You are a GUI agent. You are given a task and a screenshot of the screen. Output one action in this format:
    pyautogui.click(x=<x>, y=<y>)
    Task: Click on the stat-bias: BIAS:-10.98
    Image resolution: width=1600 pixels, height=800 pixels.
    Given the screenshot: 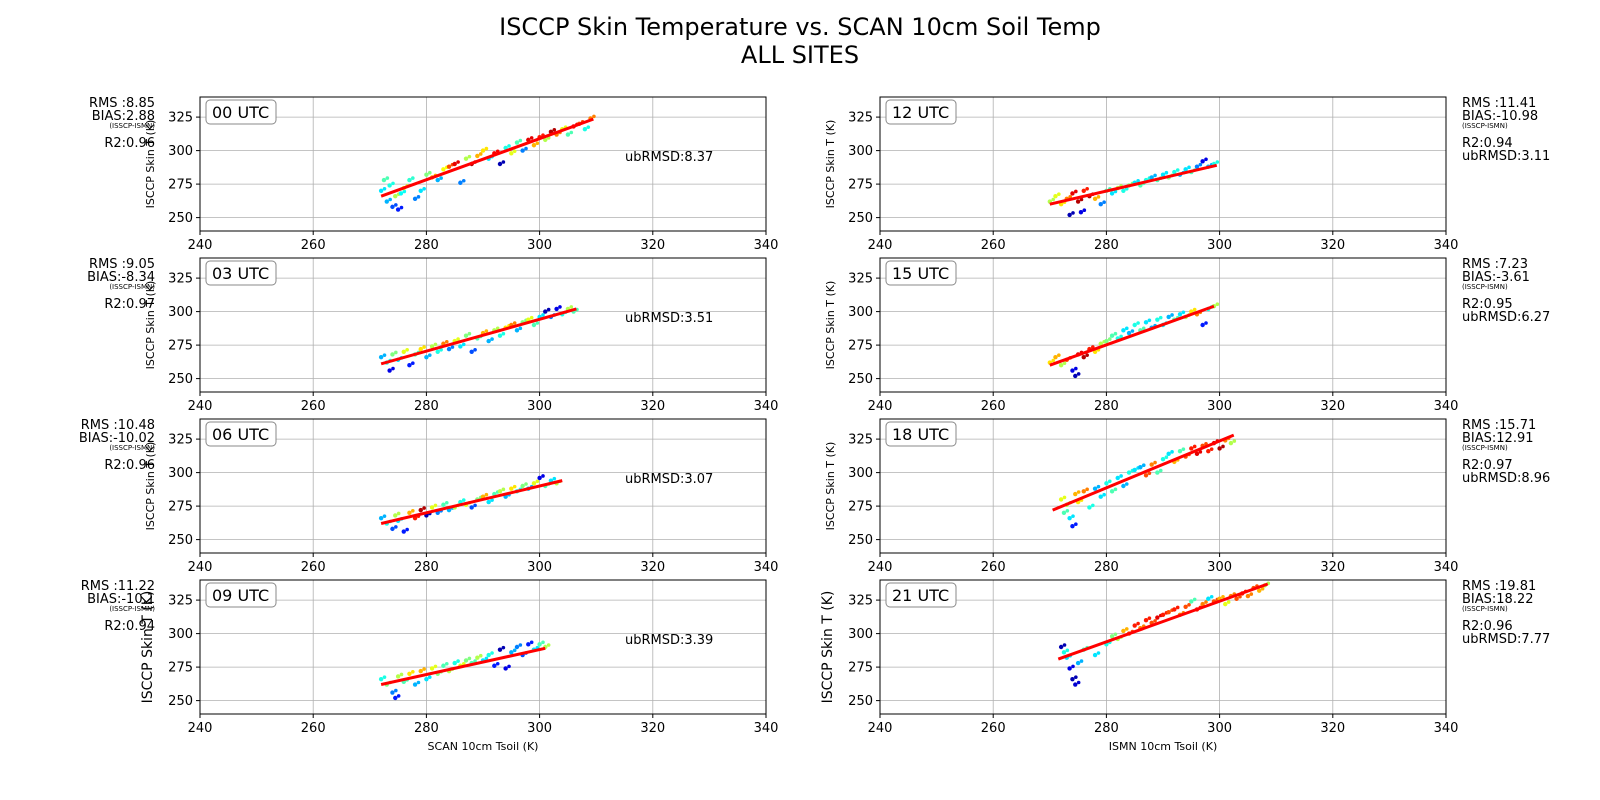 What is the action you would take?
    pyautogui.click(x=1500, y=116)
    